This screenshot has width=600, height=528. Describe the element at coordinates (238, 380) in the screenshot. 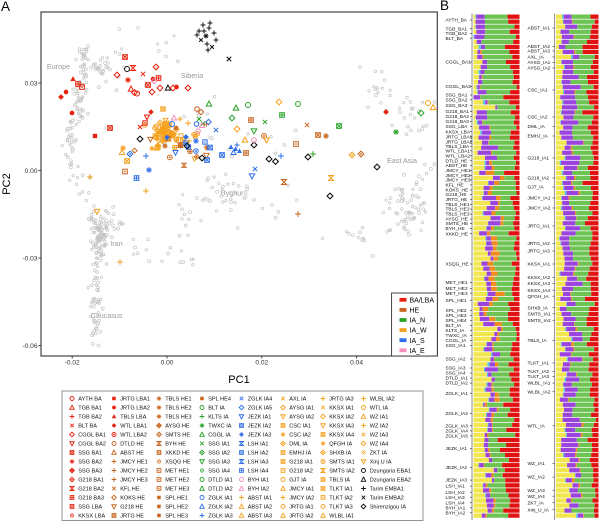

I see `svg-text: PC1` at that location.